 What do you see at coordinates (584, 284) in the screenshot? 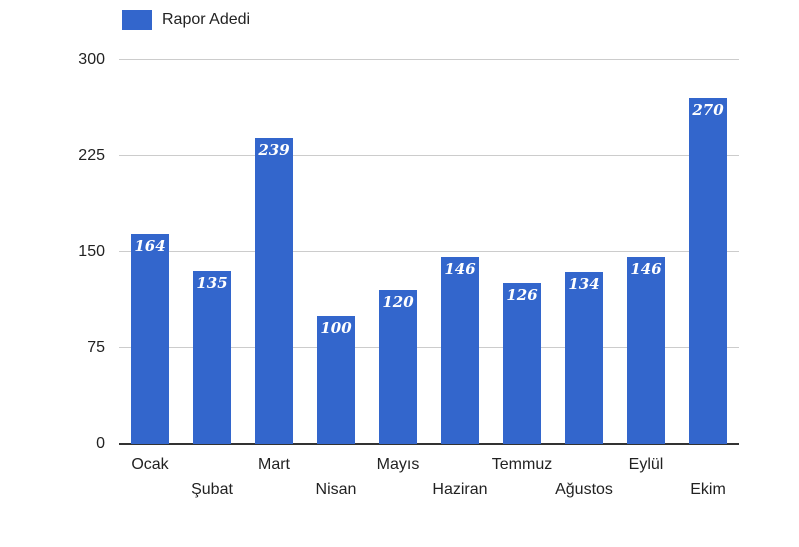
I see `bar-value-label: 134` at bounding box center [584, 284].